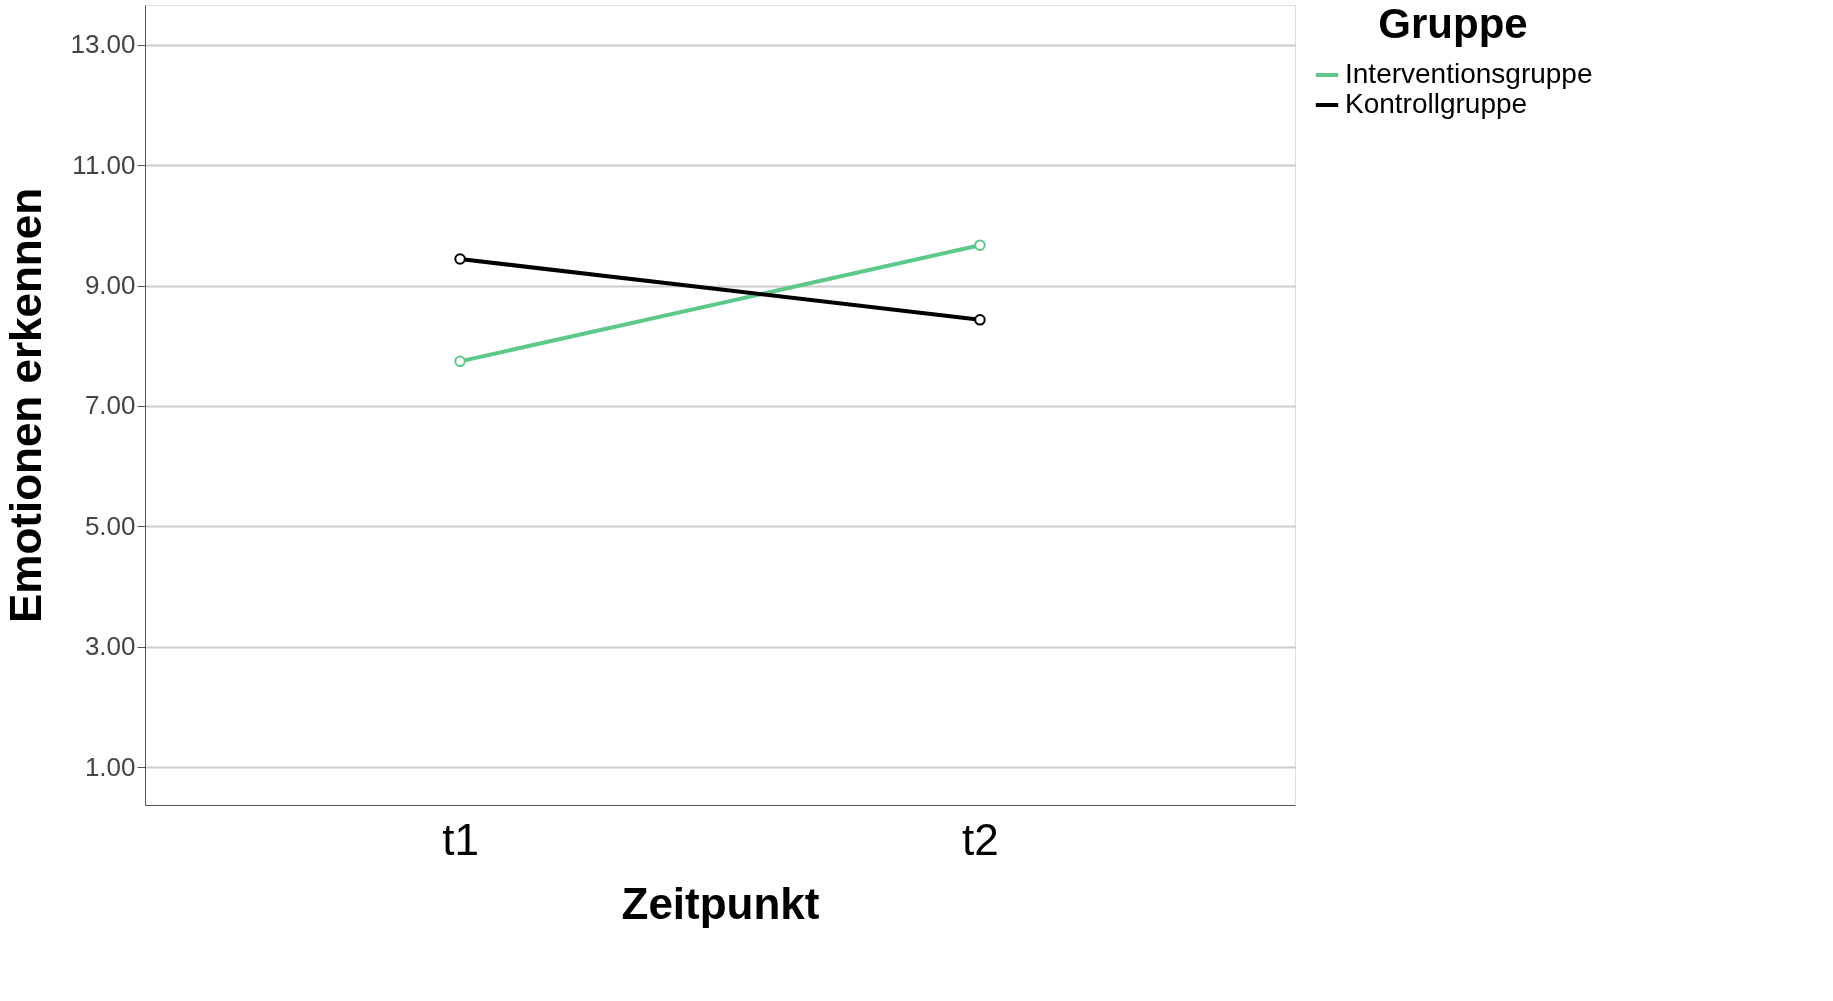  What do you see at coordinates (110, 525) in the screenshot?
I see `y-tick-label: 5.00` at bounding box center [110, 525].